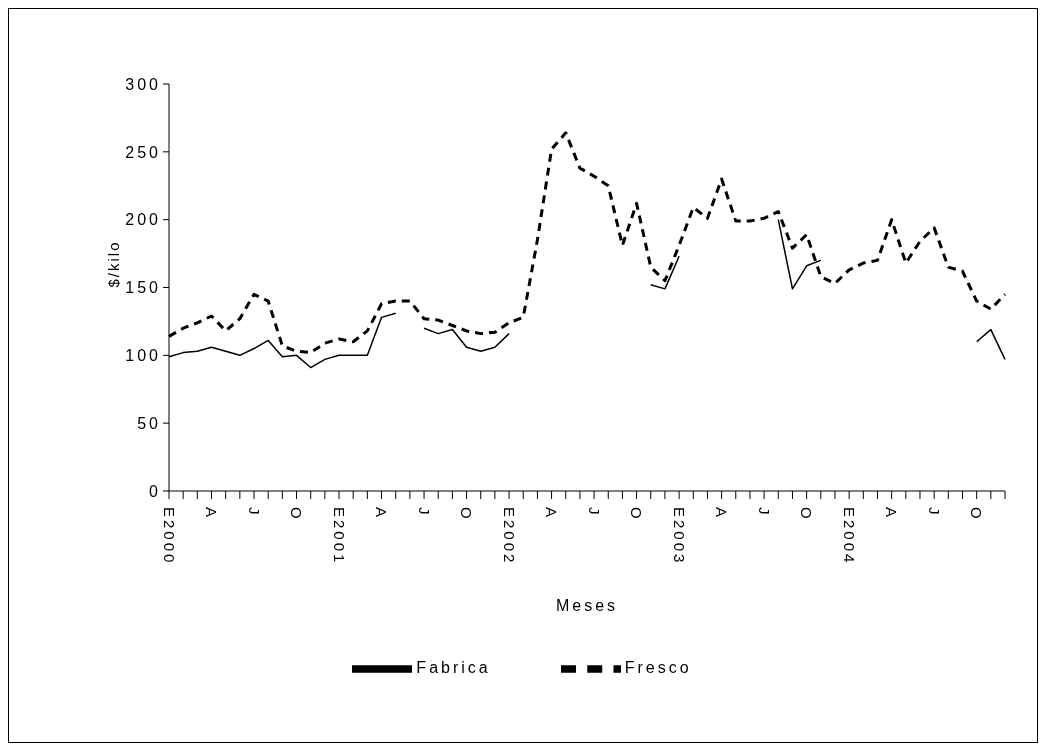  I want to click on x-tick-label: E2004, so click(849, 536).